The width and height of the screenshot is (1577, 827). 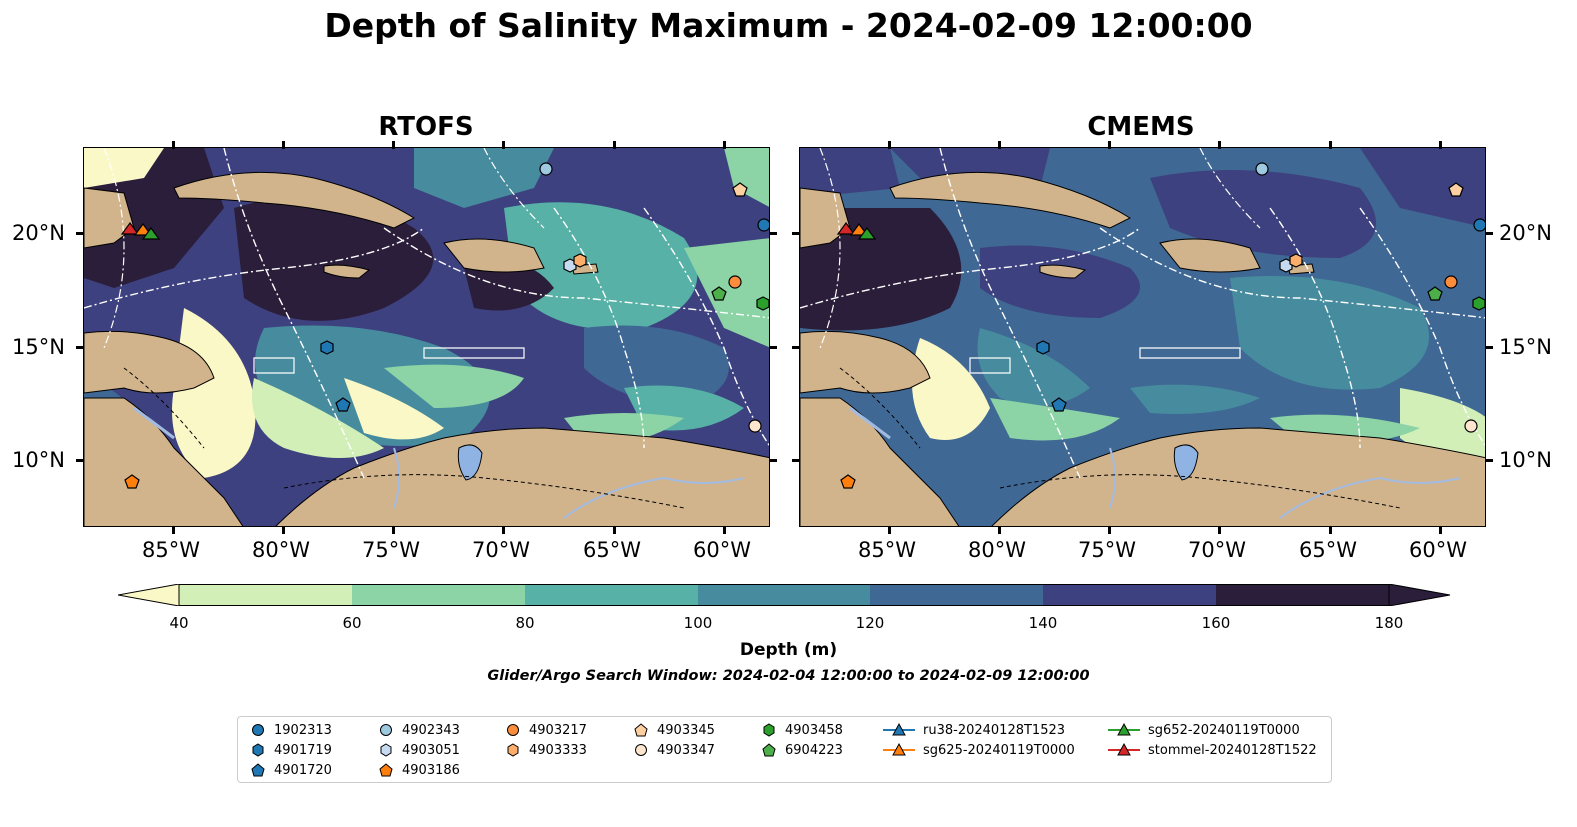 What do you see at coordinates (291, 750) in the screenshot?
I see `legend-item-4901719: 4901719` at bounding box center [291, 750].